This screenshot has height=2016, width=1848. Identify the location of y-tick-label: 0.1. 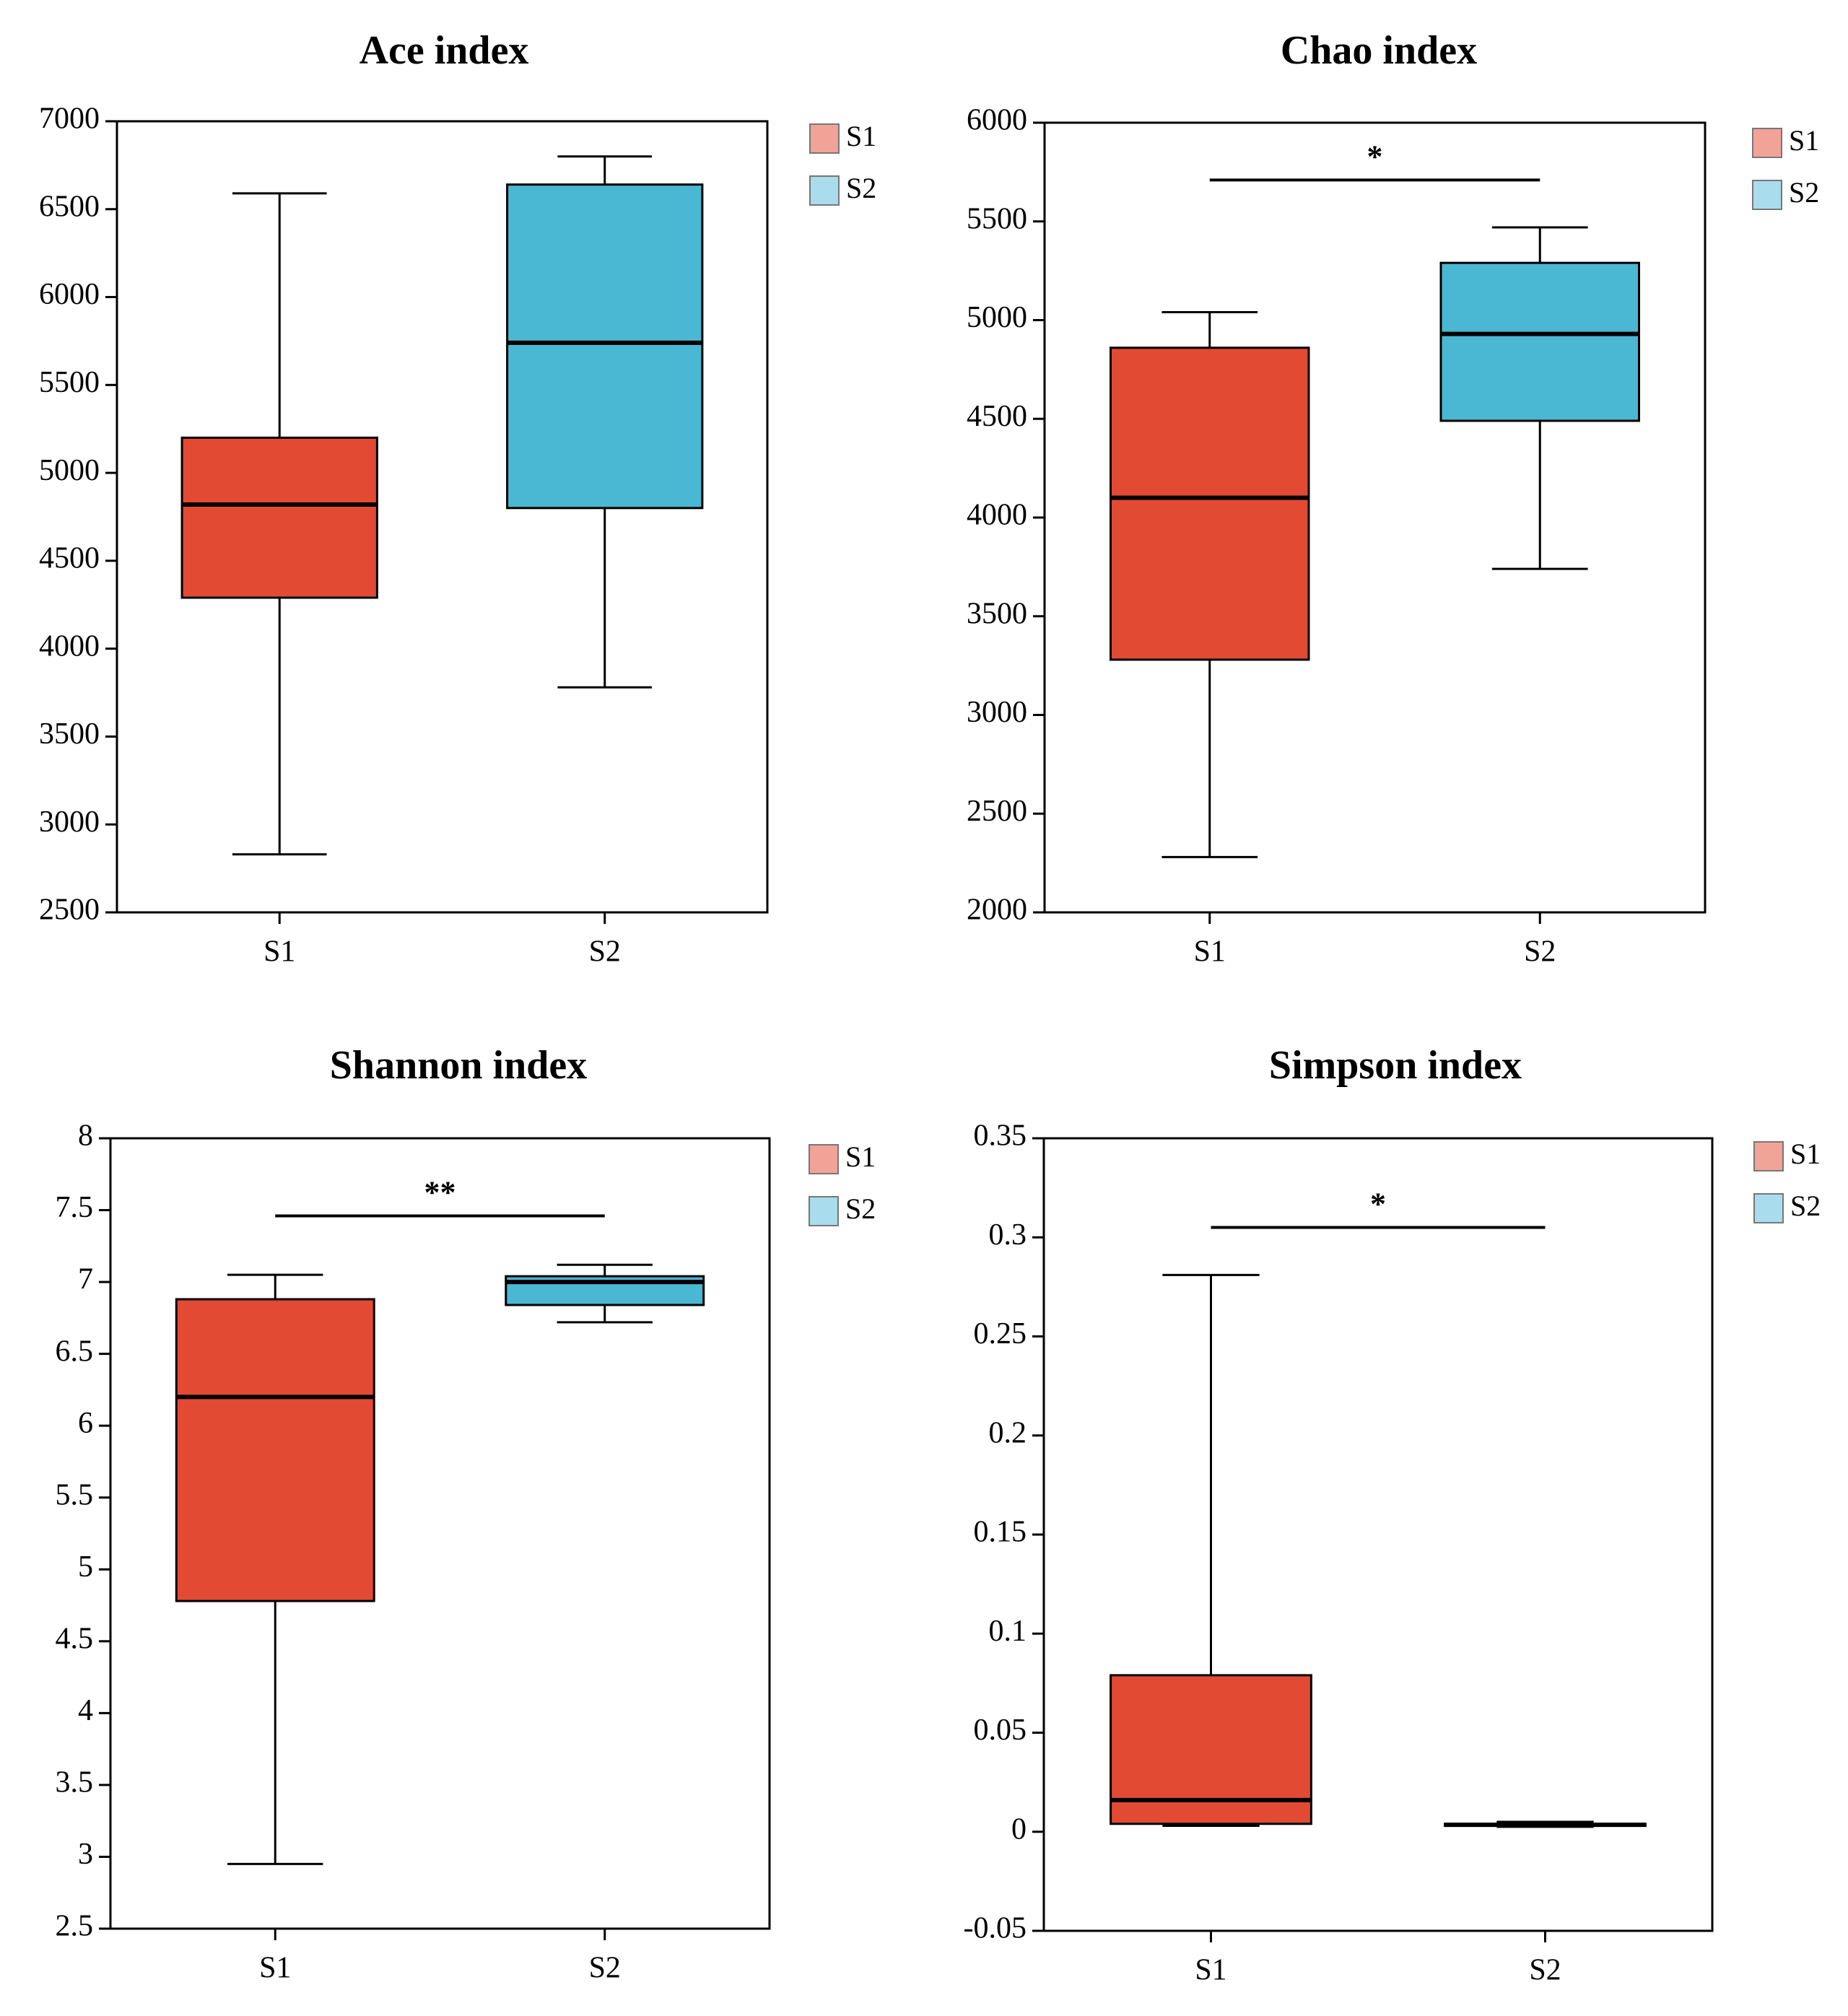
(1008, 1632).